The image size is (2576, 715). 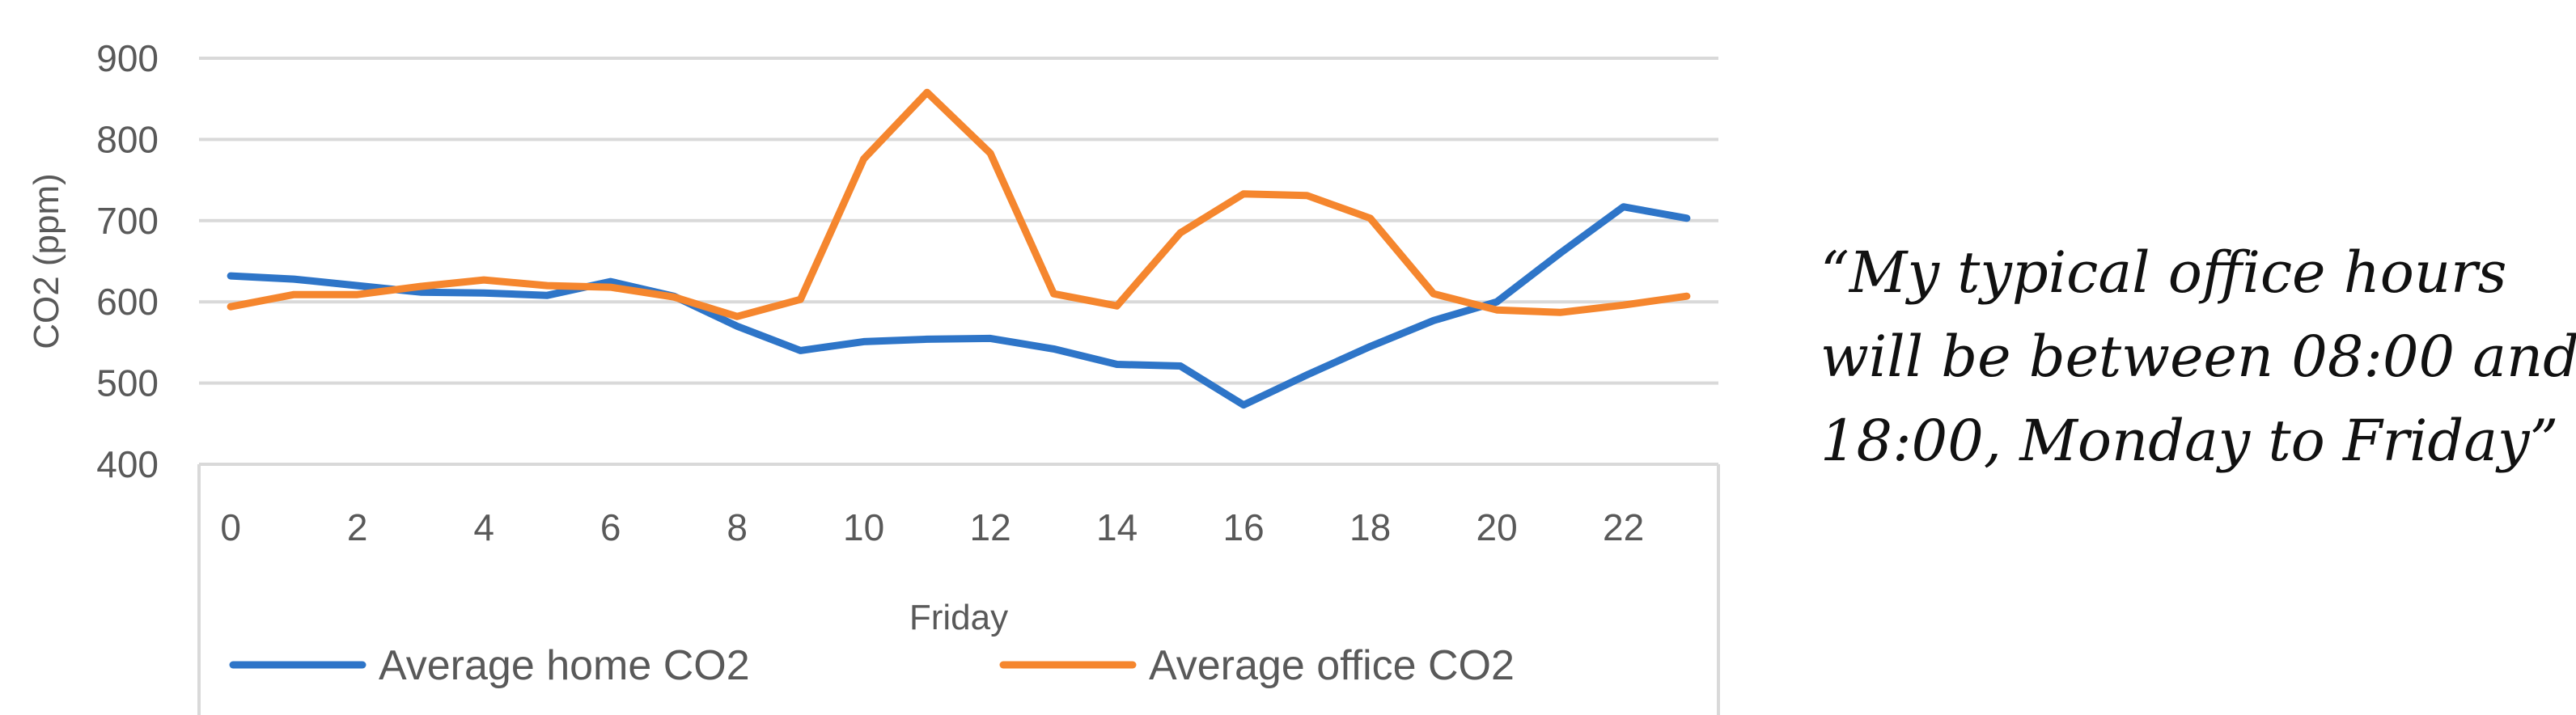 I want to click on x-tick-label: 2, so click(x=357, y=527).